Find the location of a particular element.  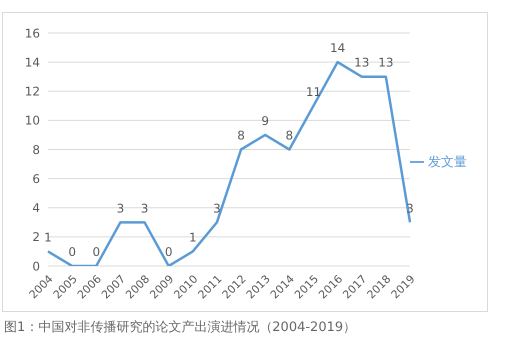

data-label: 14 is located at coordinates (338, 48).